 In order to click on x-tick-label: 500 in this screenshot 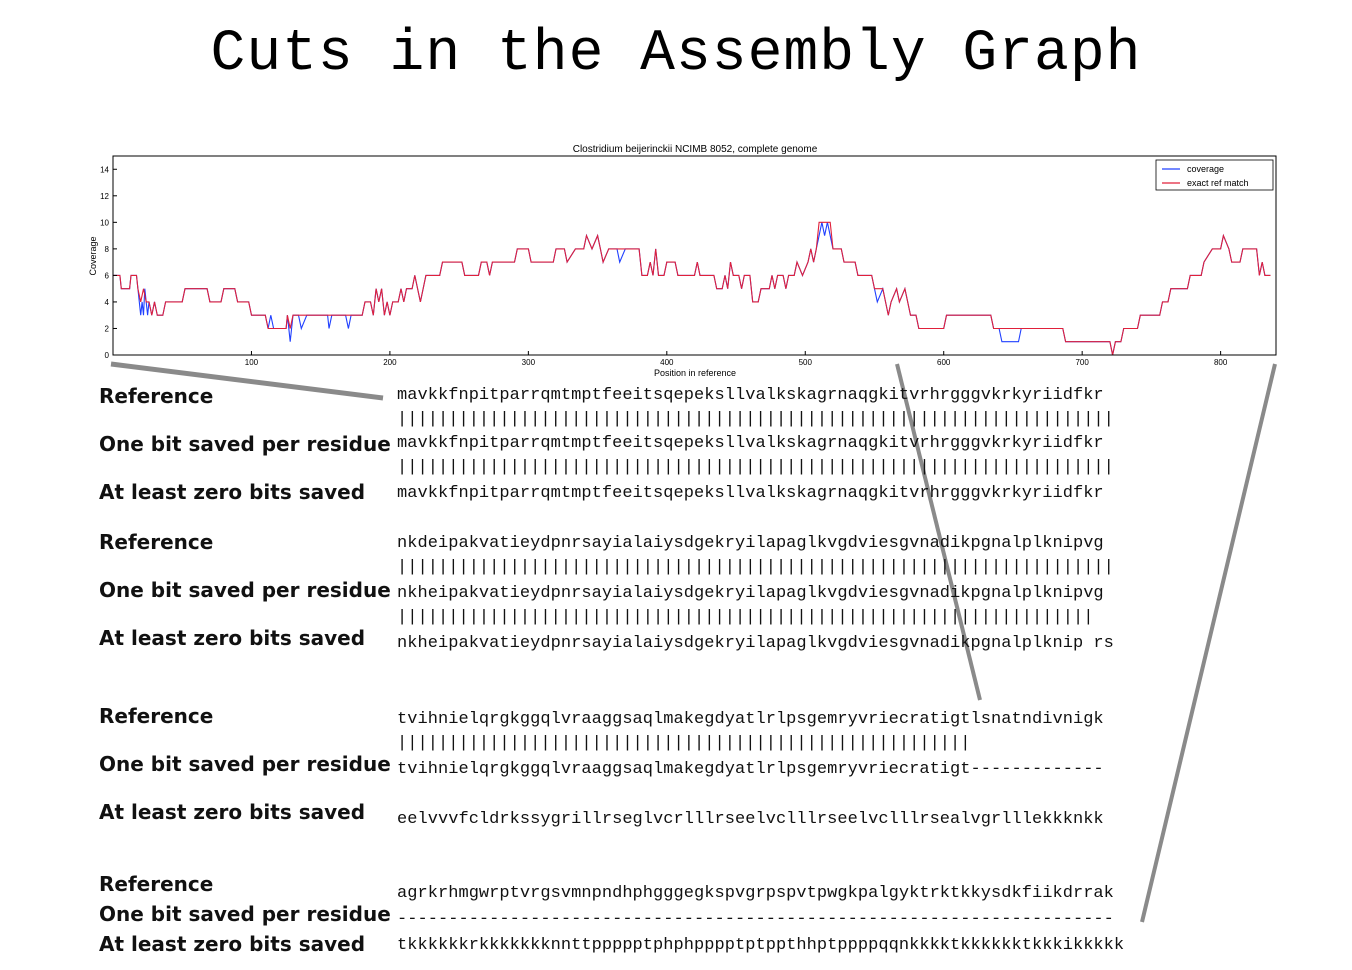, I will do `click(806, 362)`.